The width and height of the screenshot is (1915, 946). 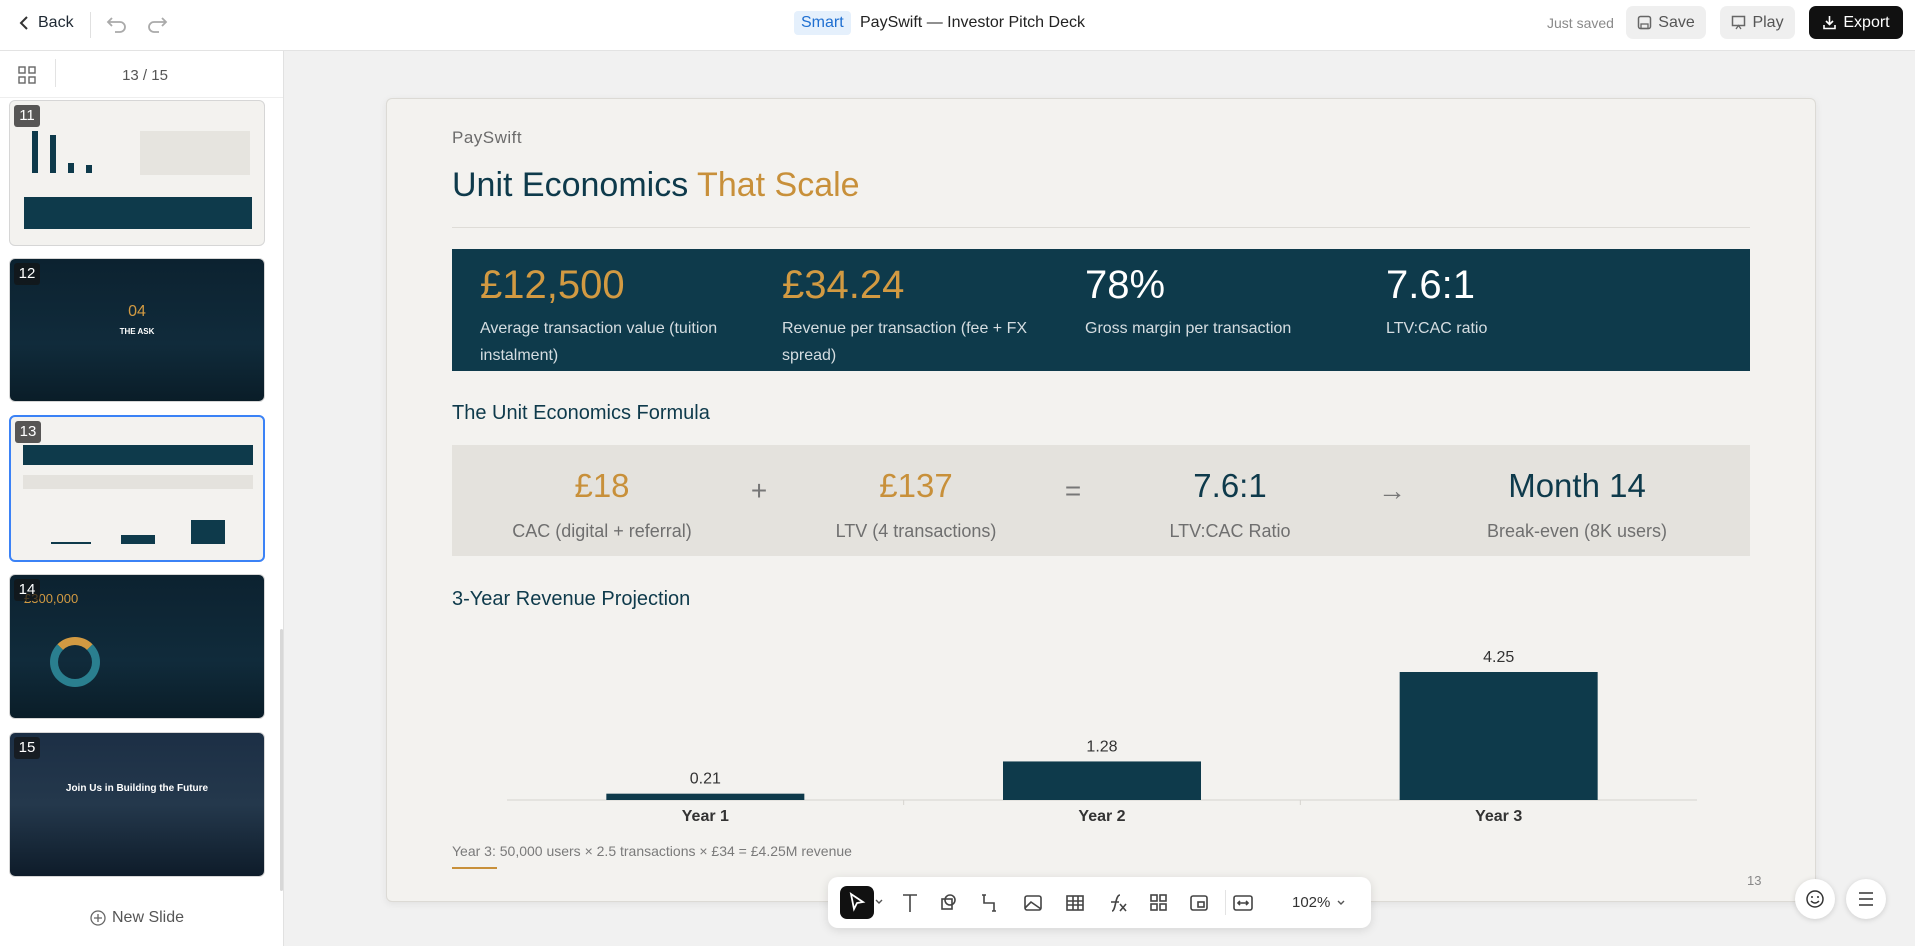 I want to click on play-button: Play, so click(x=1757, y=22).